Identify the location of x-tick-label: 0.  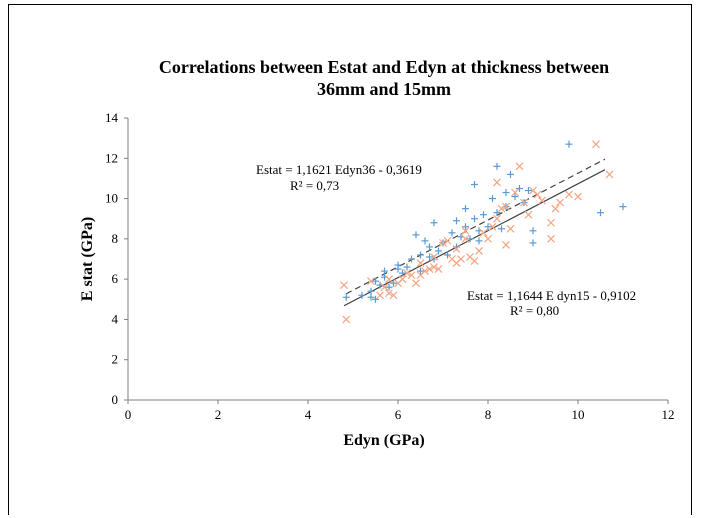
(128, 414).